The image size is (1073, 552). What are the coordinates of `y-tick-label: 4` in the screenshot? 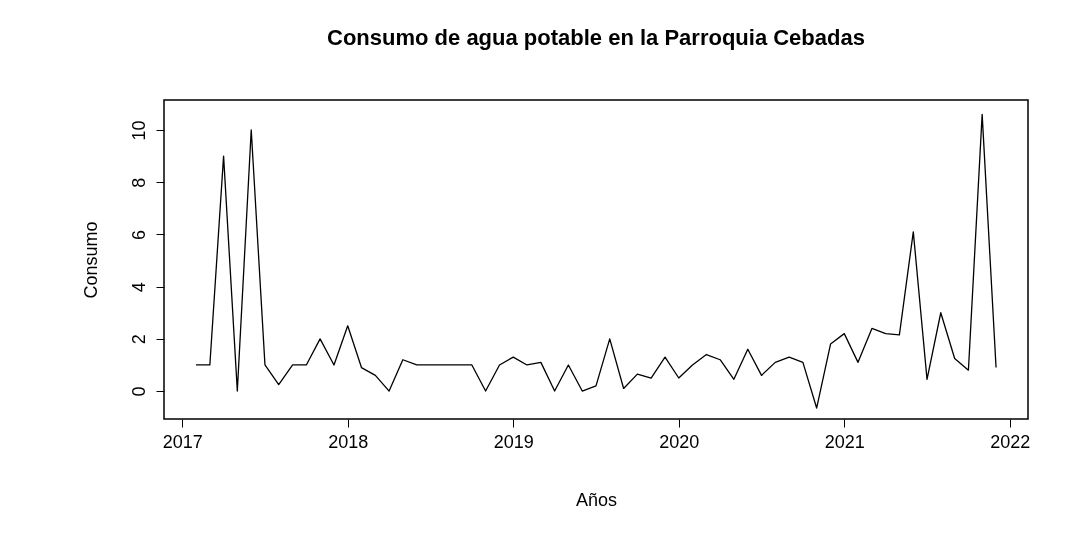 It's located at (138, 287).